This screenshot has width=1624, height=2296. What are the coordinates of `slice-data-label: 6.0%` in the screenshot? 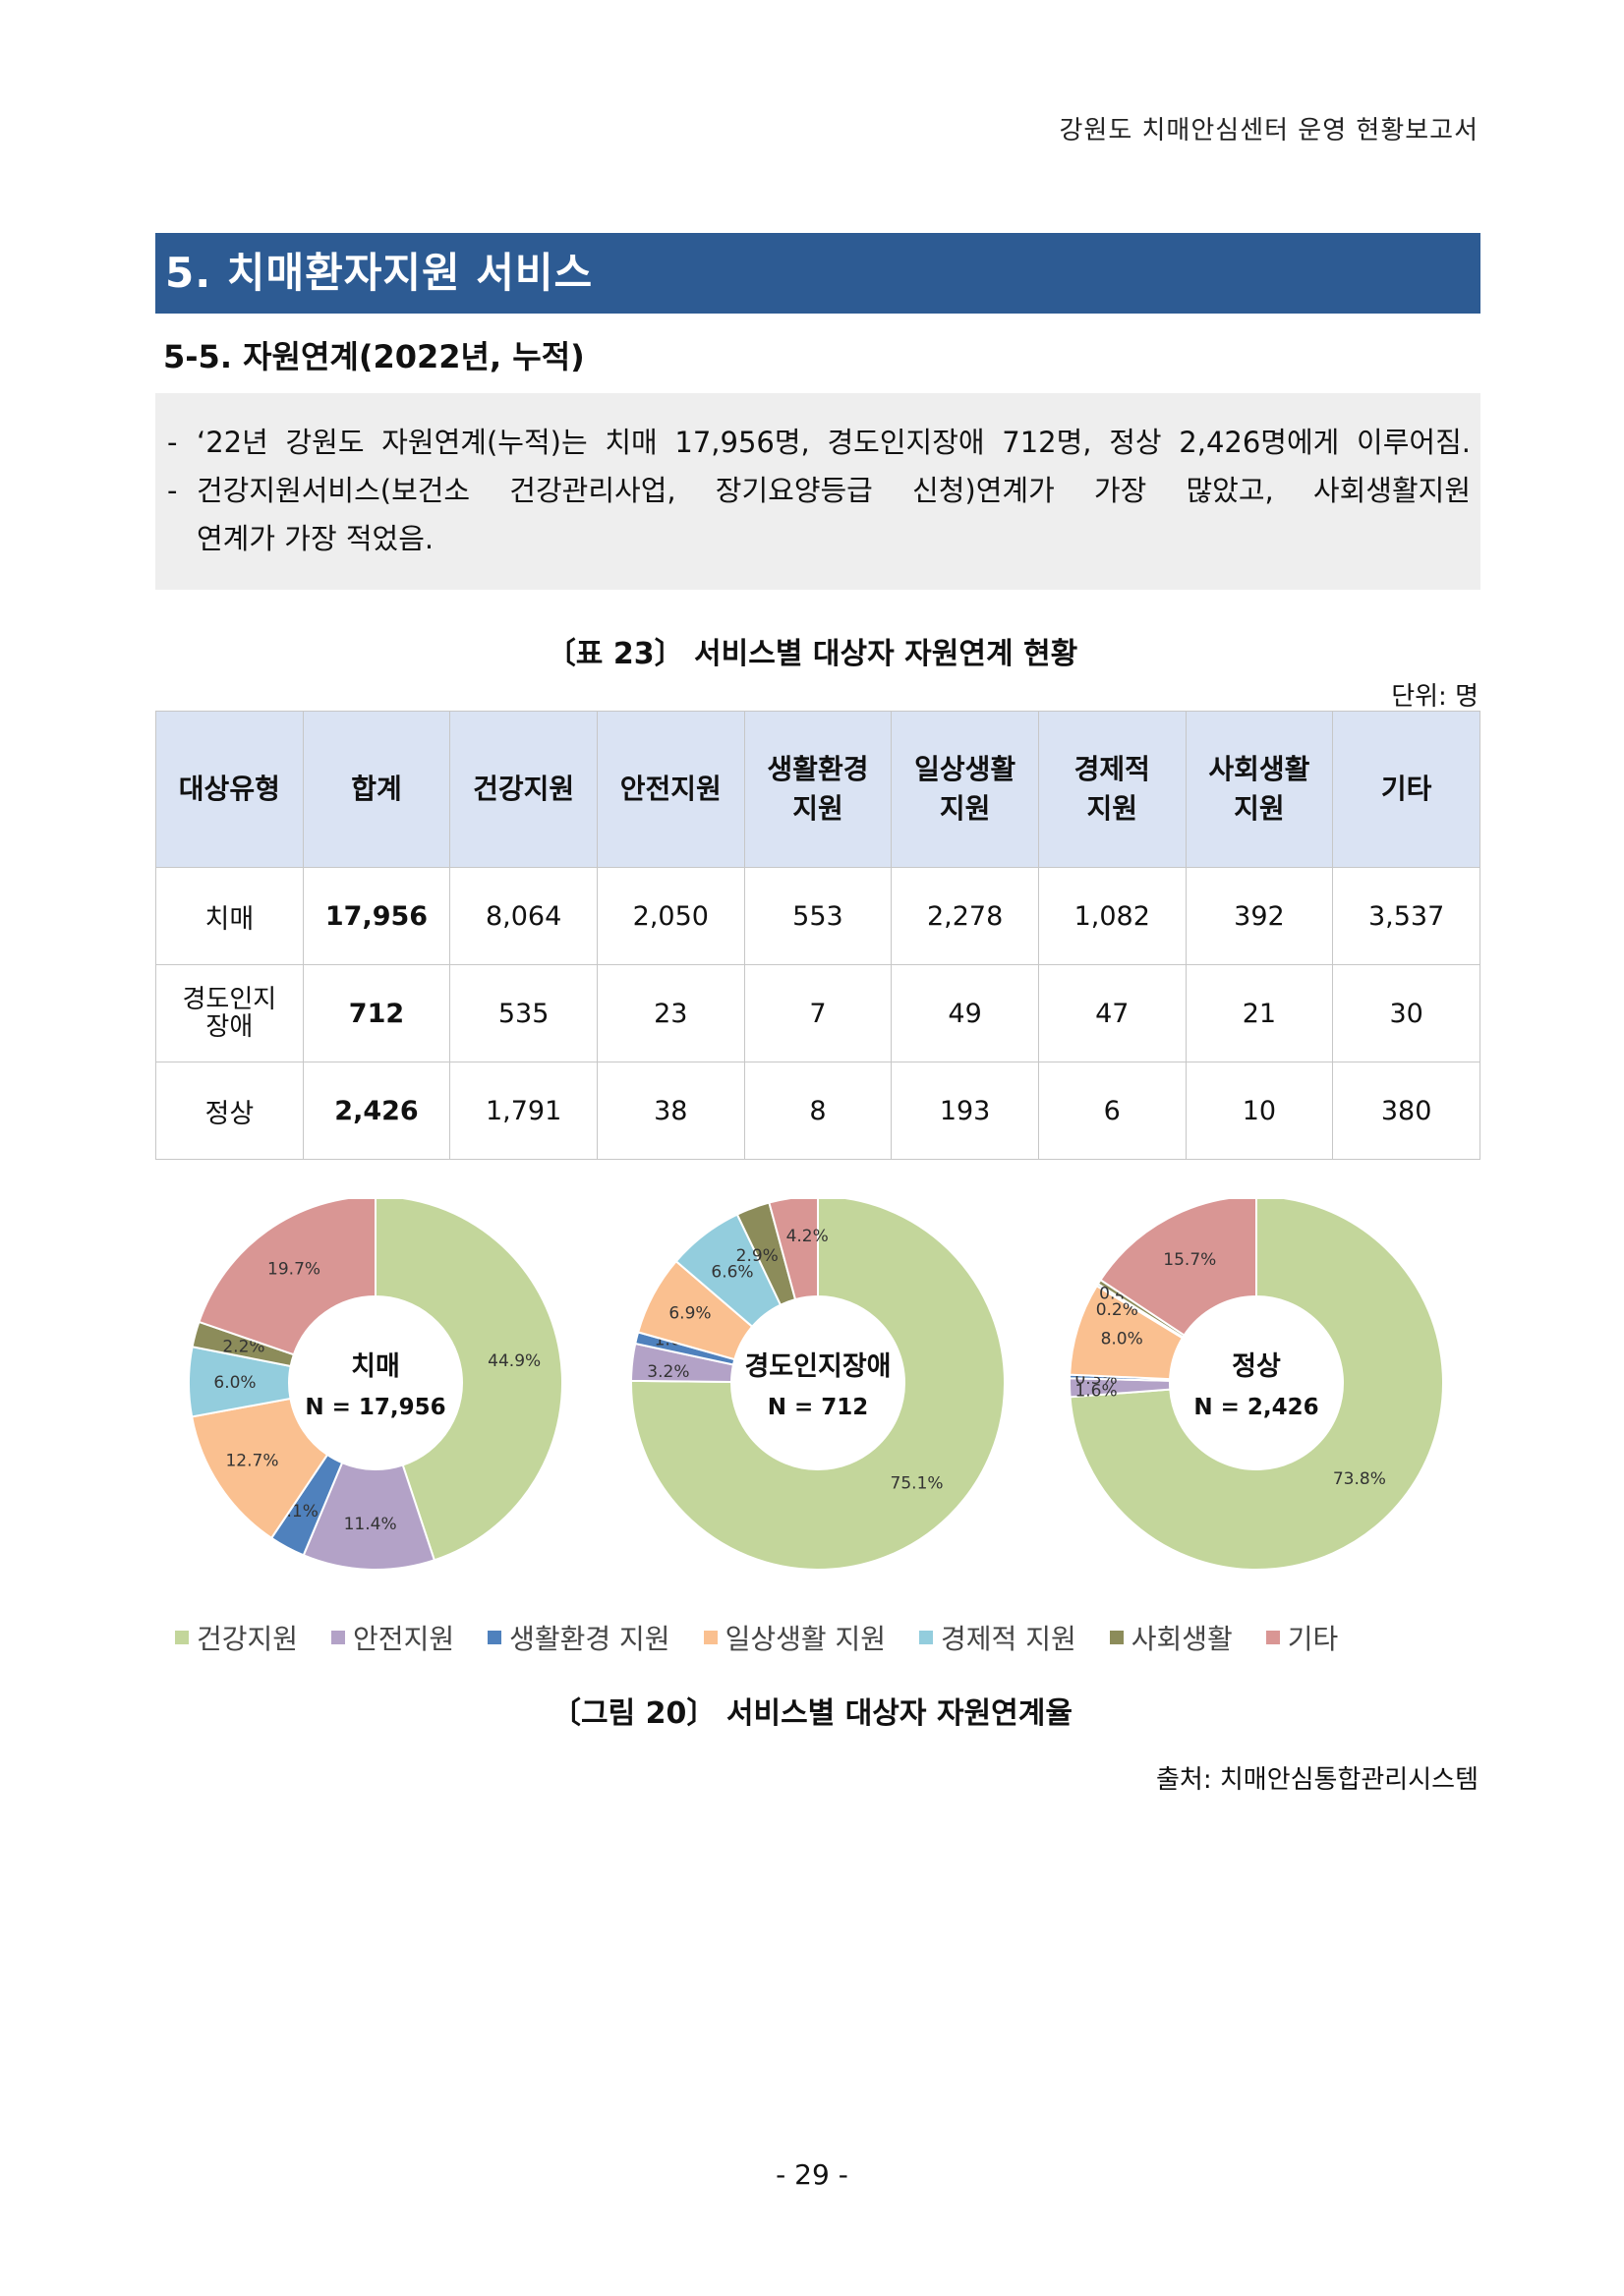 It's located at (234, 1383).